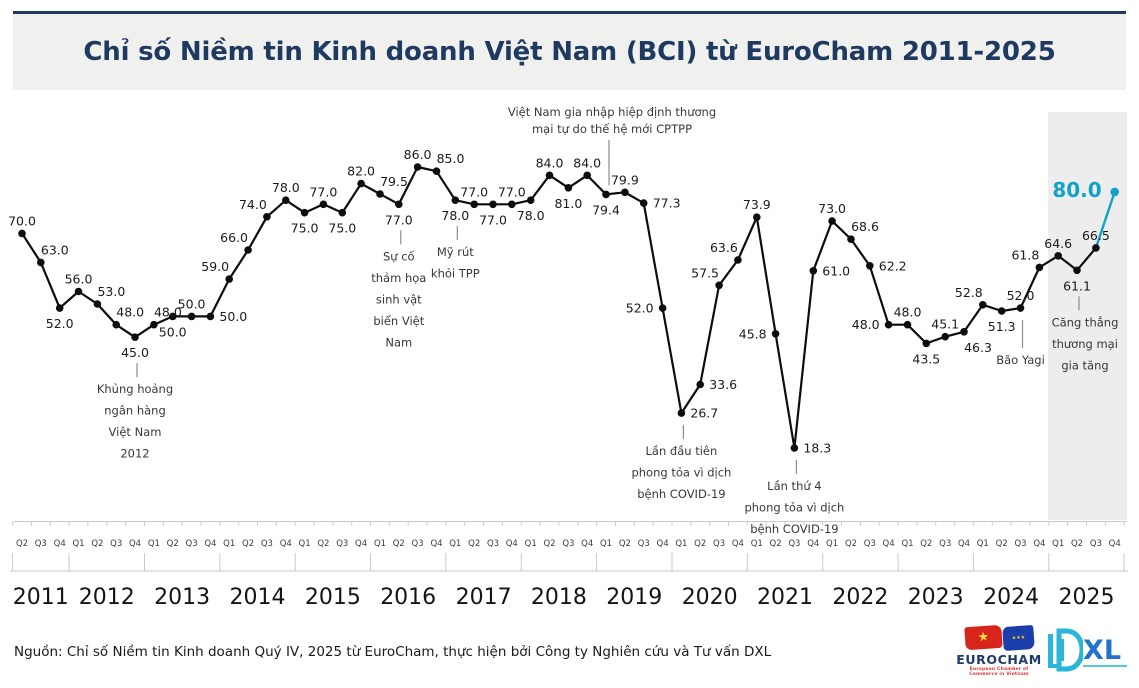 This screenshot has width=1139, height=688. I want to click on svg-text: 79.5, so click(394, 181).